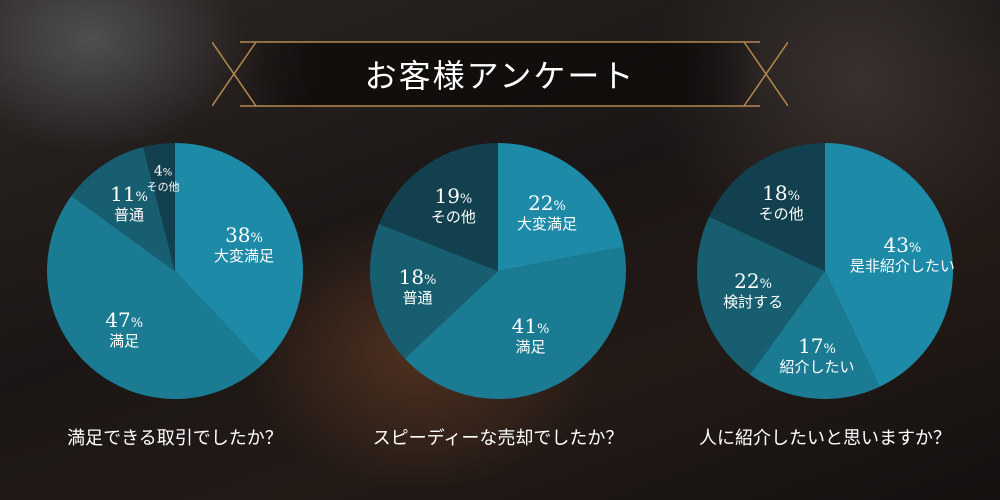 This screenshot has width=1000, height=500. What do you see at coordinates (825, 438) in the screenshot?
I see `chart-question: 人に紹介したいと思いますか？` at bounding box center [825, 438].